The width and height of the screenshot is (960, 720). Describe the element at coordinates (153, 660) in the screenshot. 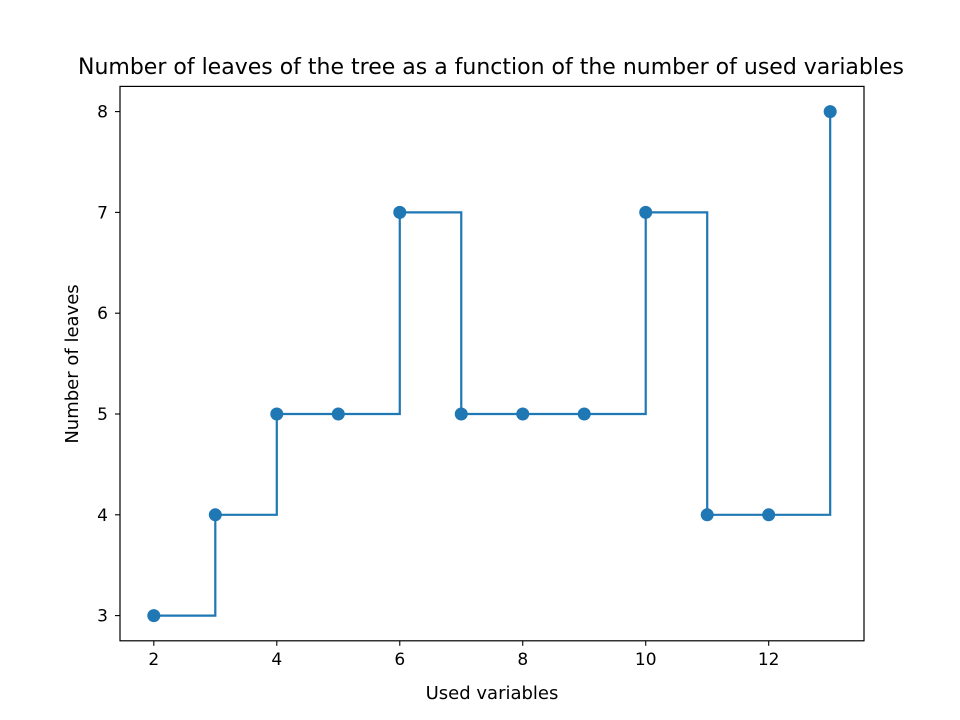

I see `x-tick-label: 2` at that location.